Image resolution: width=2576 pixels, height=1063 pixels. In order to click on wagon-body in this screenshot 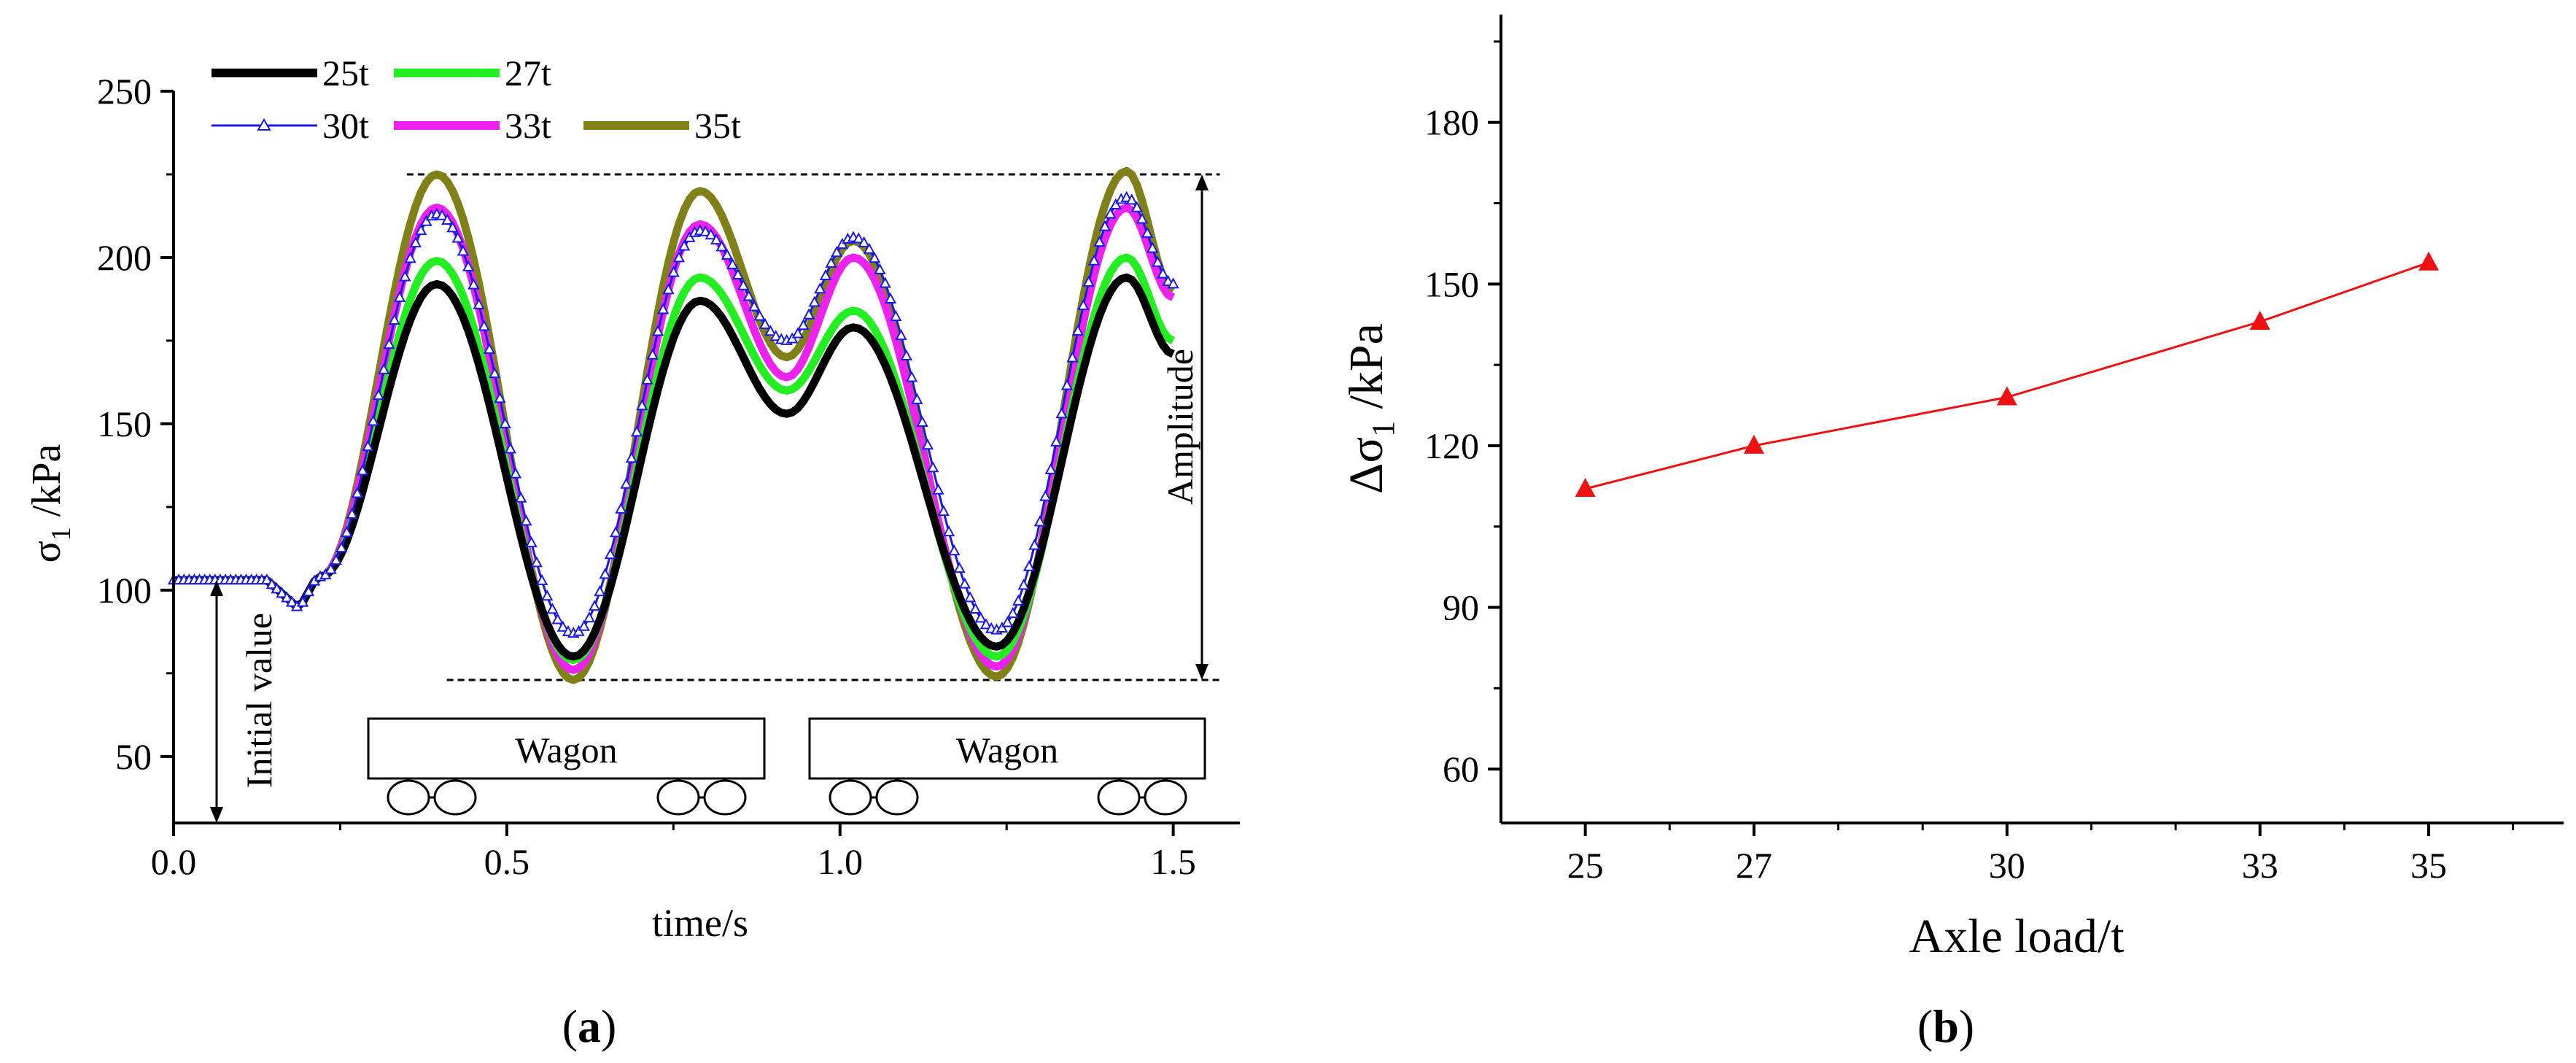, I will do `click(1007, 748)`.